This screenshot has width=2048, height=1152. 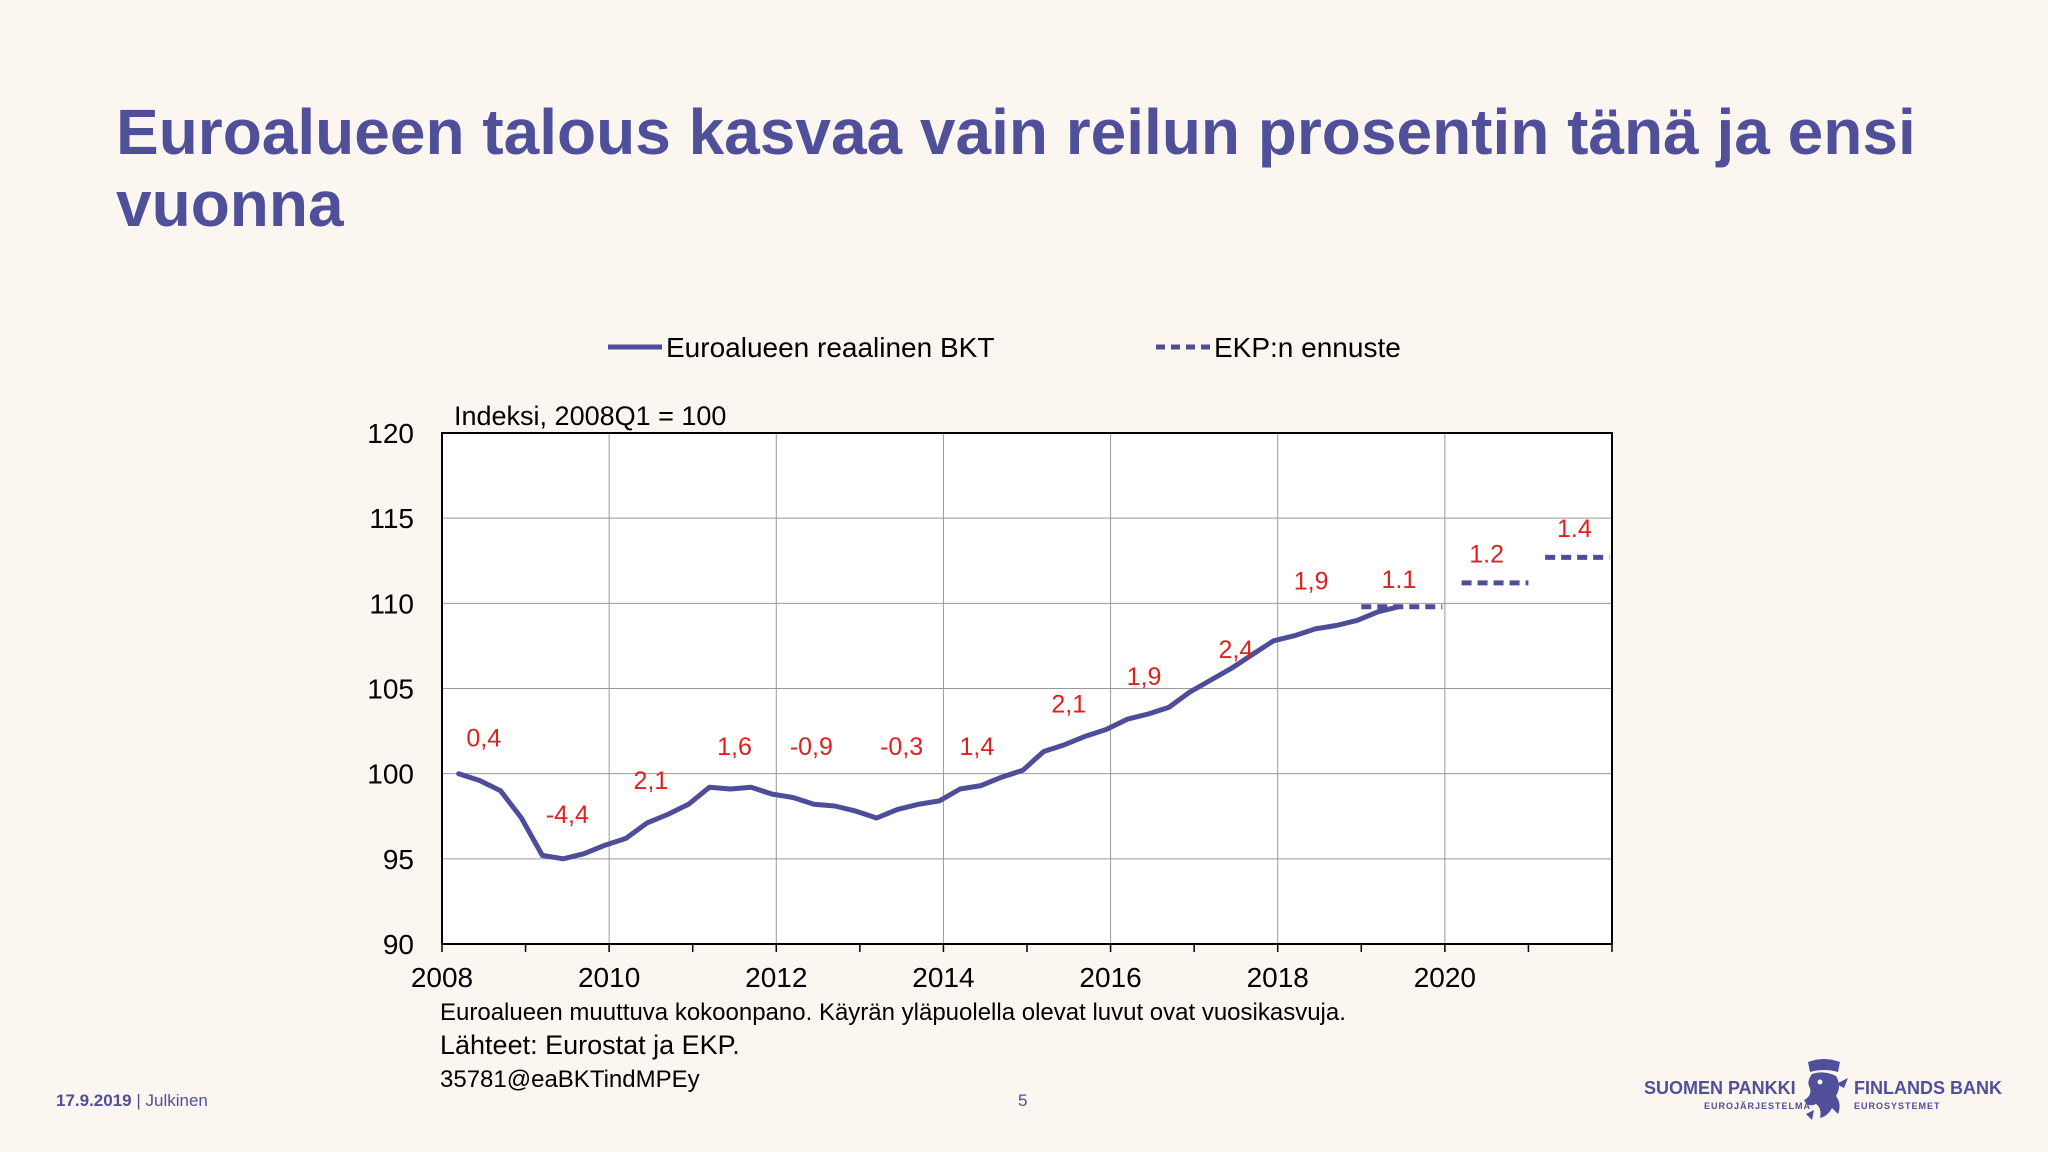 I want to click on logo-name-sv: FINLANDS BANK, so click(x=1928, y=1088).